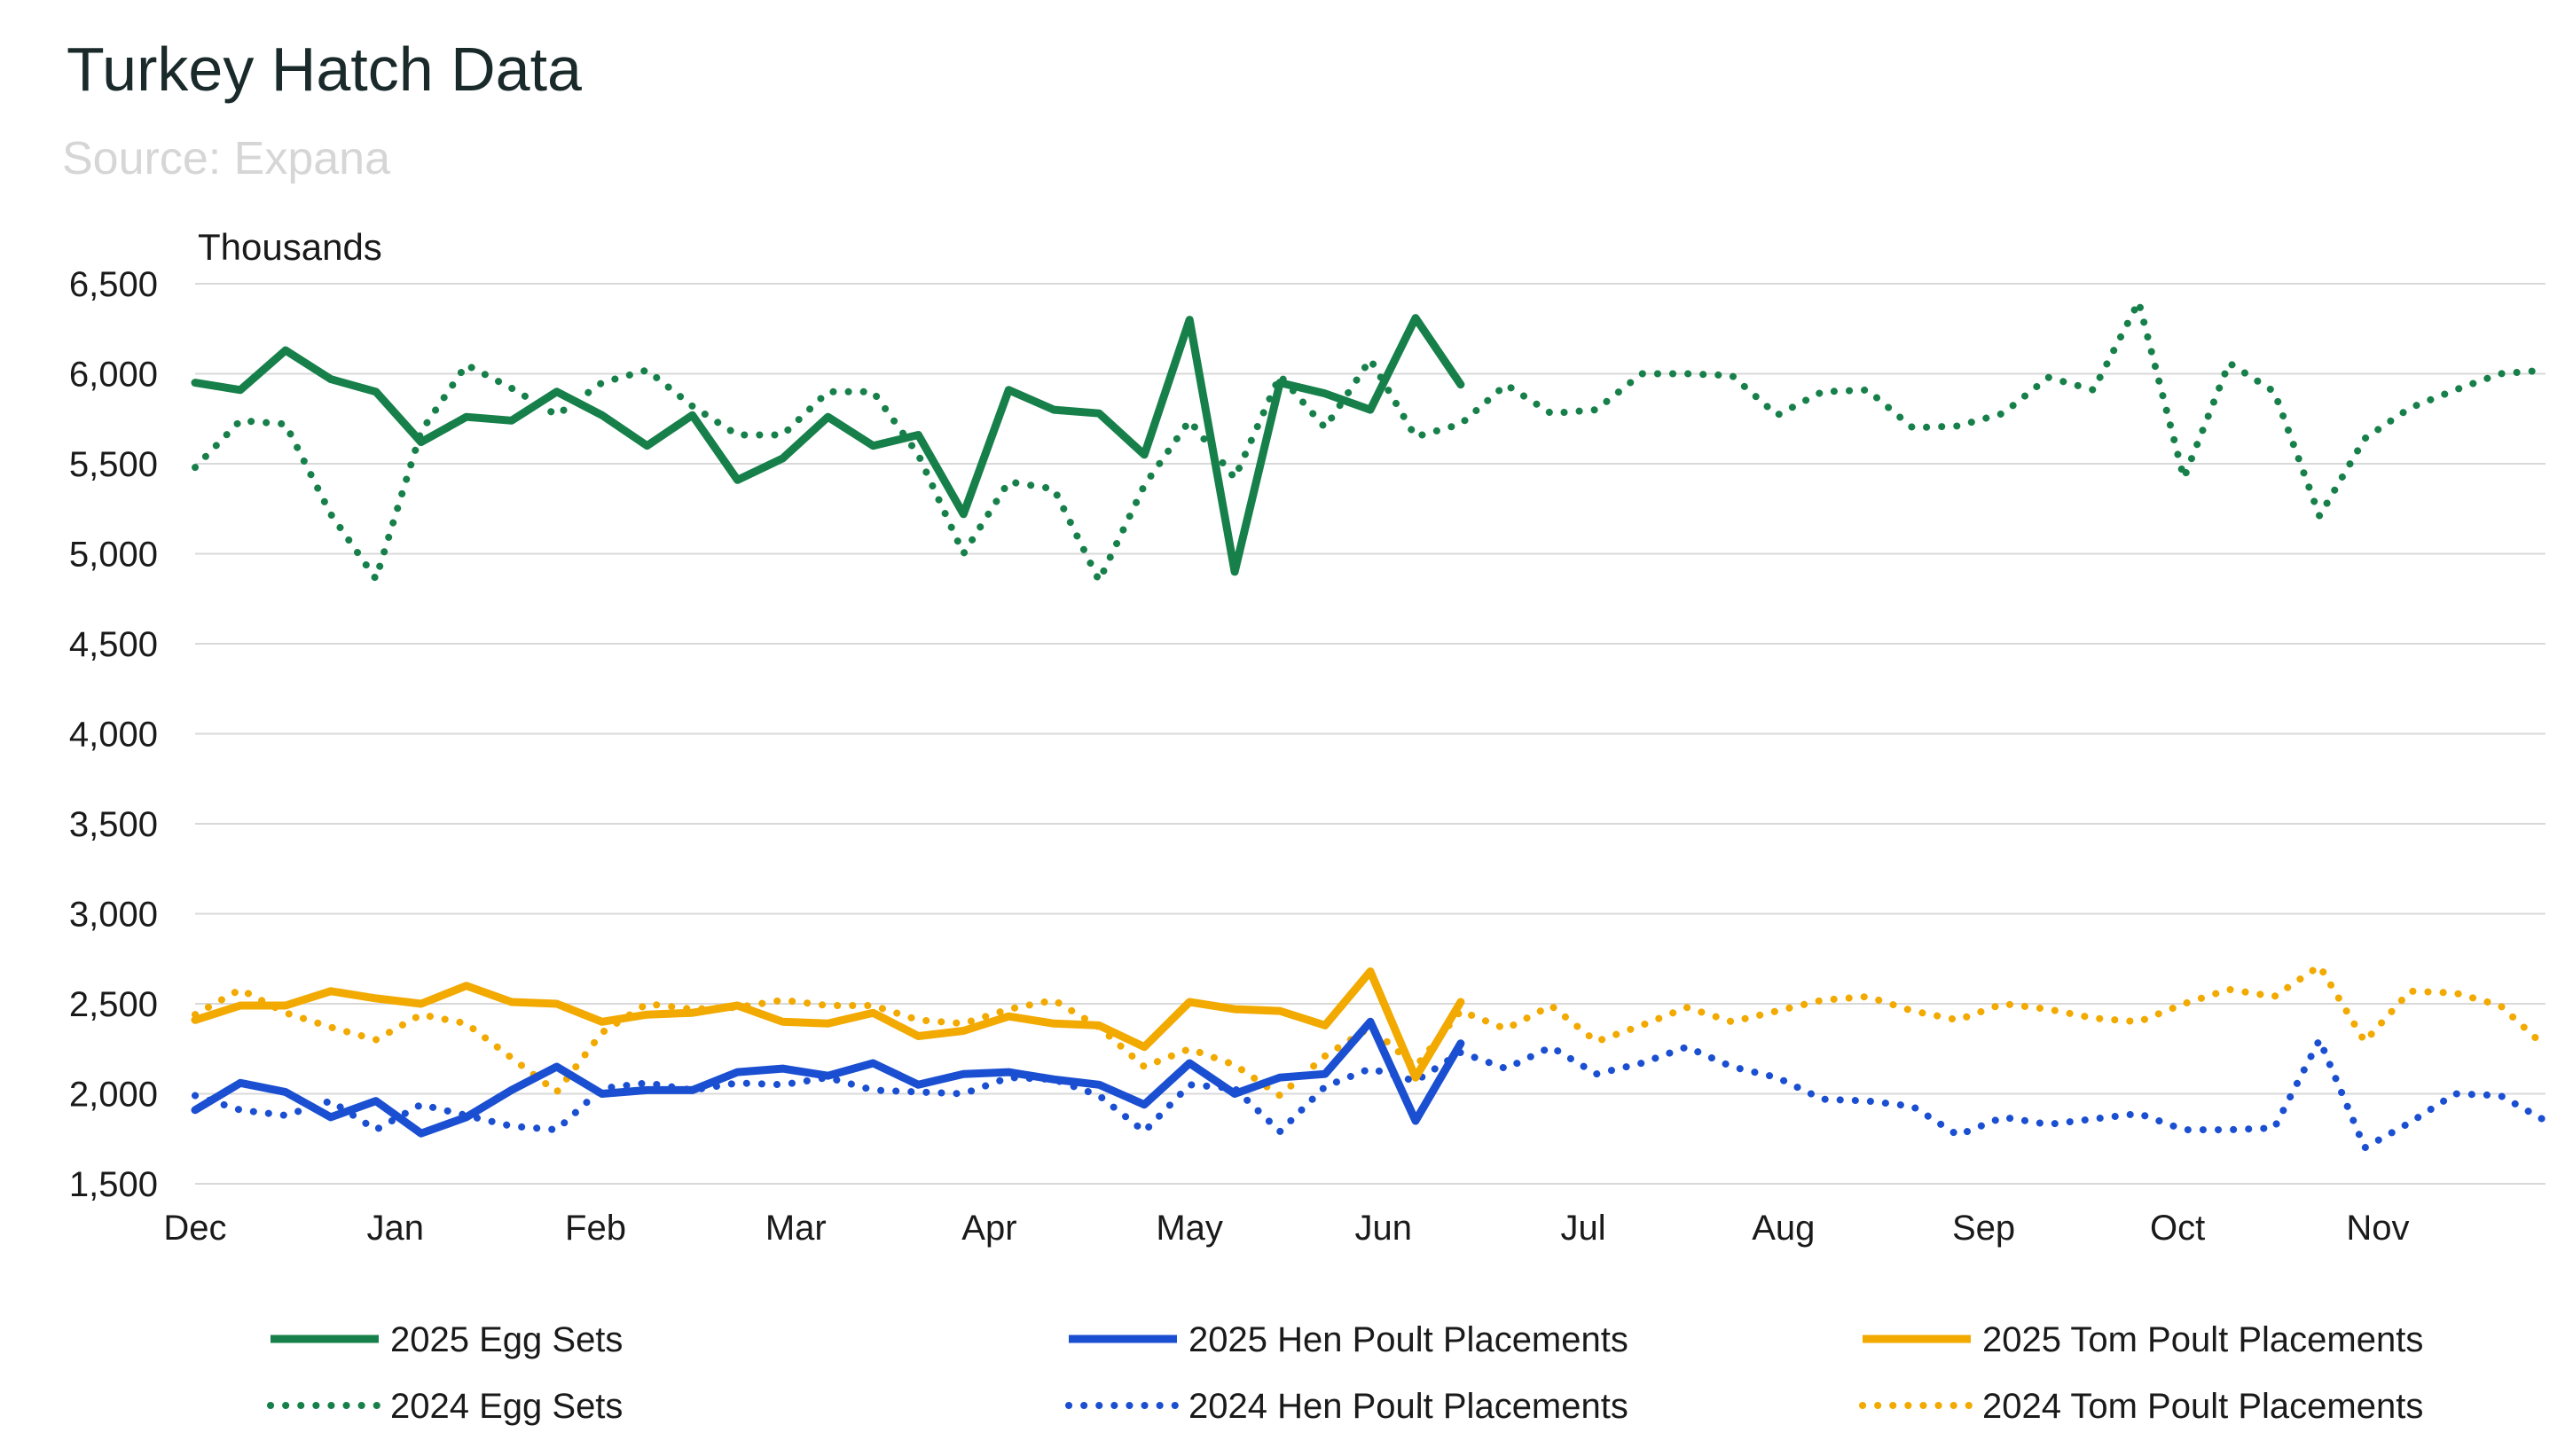 The image size is (2573, 1456). I want to click on legend-label: 2025 Tom Poult Placements, so click(2202, 1339).